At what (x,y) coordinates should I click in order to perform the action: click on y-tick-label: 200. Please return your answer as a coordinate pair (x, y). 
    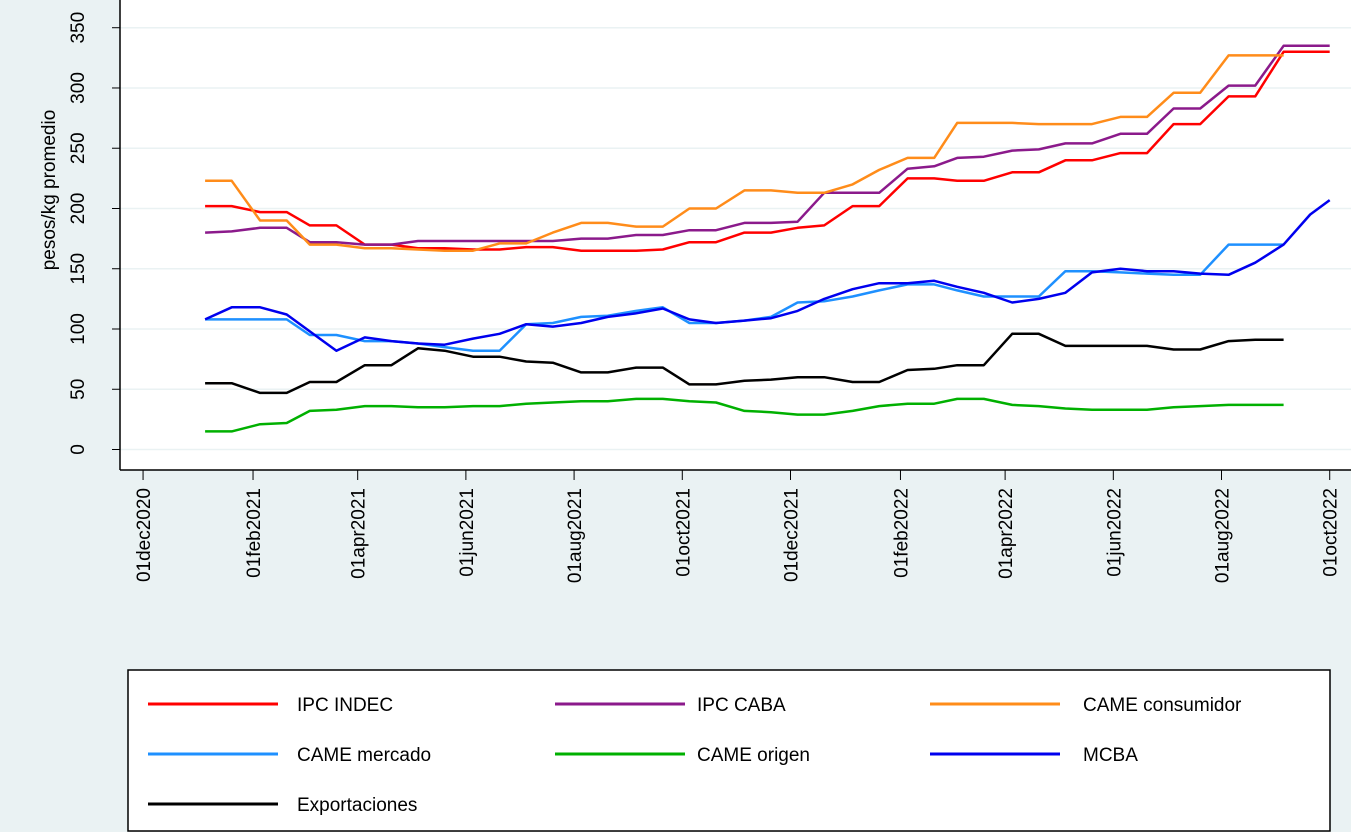
    Looking at the image, I should click on (78, 209).